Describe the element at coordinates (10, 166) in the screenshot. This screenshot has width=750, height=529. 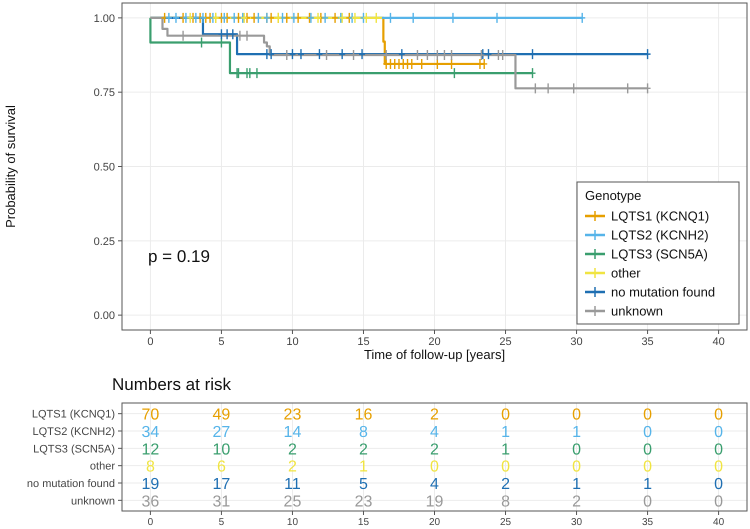
I see `y-axis-title: Probability of survival` at that location.